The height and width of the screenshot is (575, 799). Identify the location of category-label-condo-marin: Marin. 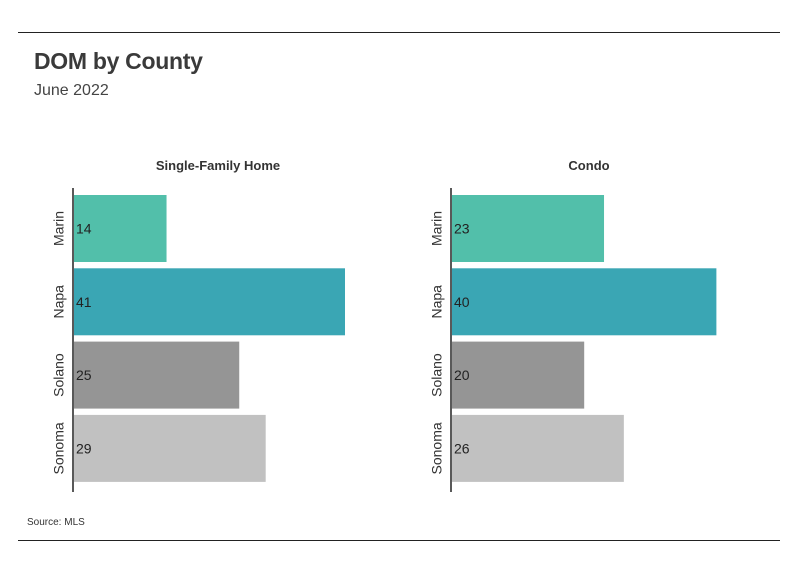
(437, 228).